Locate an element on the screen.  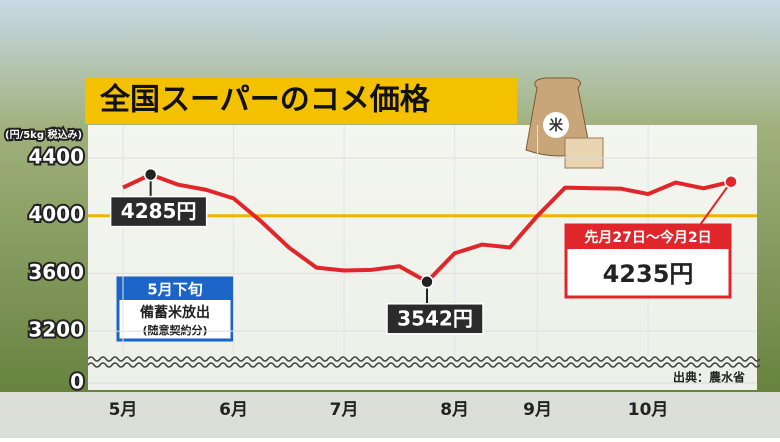
callout-label: 3542円 is located at coordinates (435, 318).